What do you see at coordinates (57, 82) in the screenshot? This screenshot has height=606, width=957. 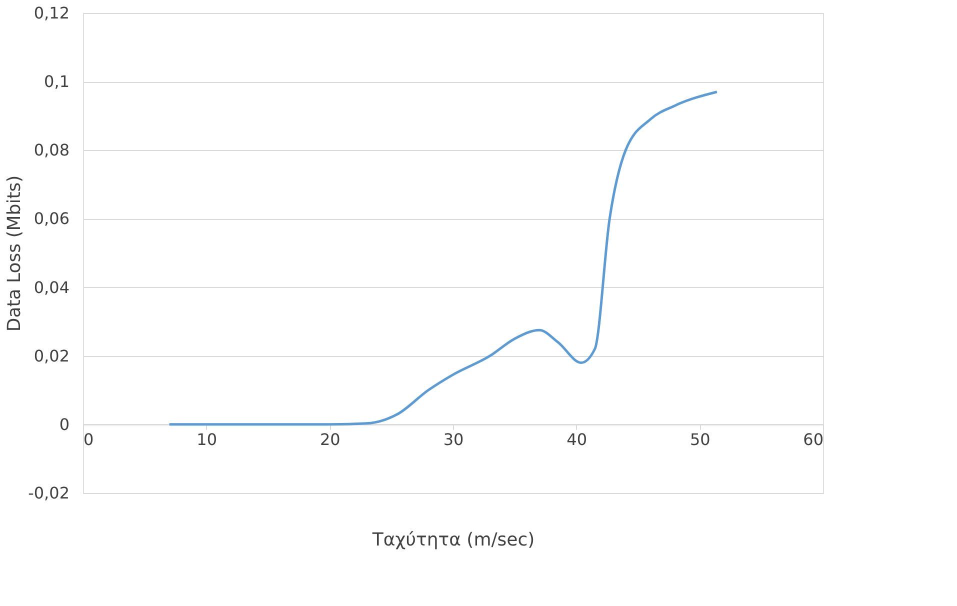 I see `y-tick-label: 0,1` at bounding box center [57, 82].